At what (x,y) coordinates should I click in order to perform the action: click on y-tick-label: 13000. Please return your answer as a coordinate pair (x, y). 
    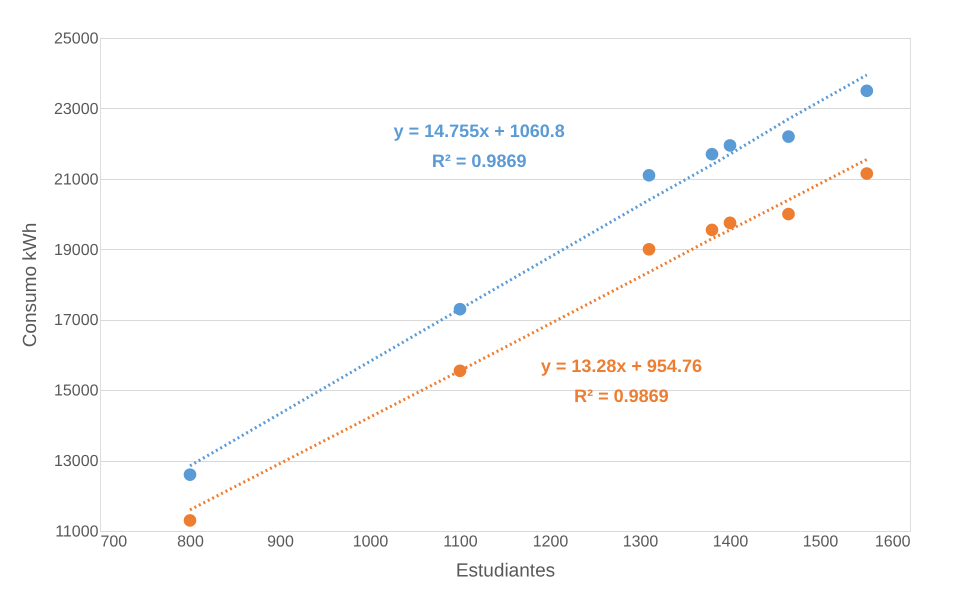
    Looking at the image, I should click on (76, 461).